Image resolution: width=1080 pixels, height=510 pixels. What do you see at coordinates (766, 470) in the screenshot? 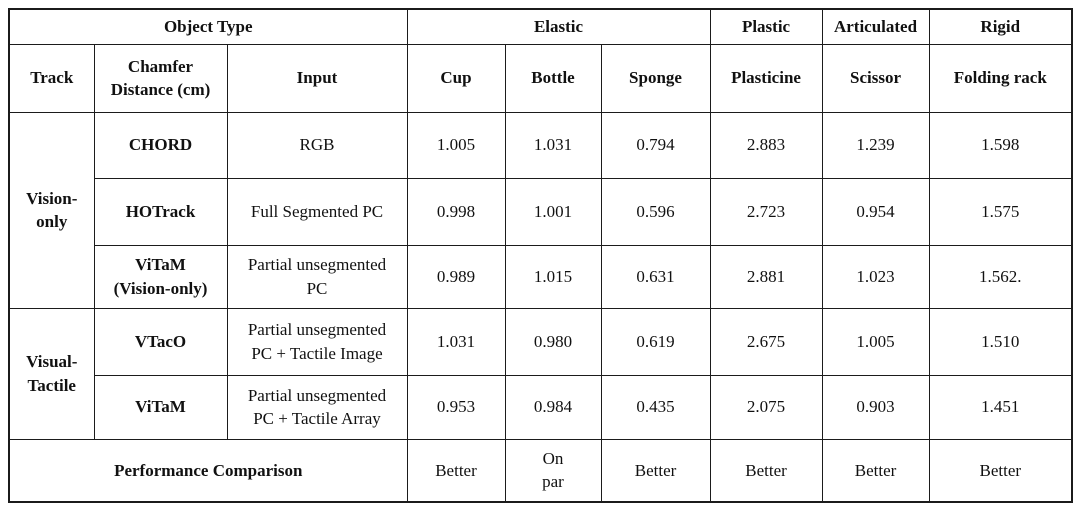
I see `comparison-plasticine: Better` at bounding box center [766, 470].